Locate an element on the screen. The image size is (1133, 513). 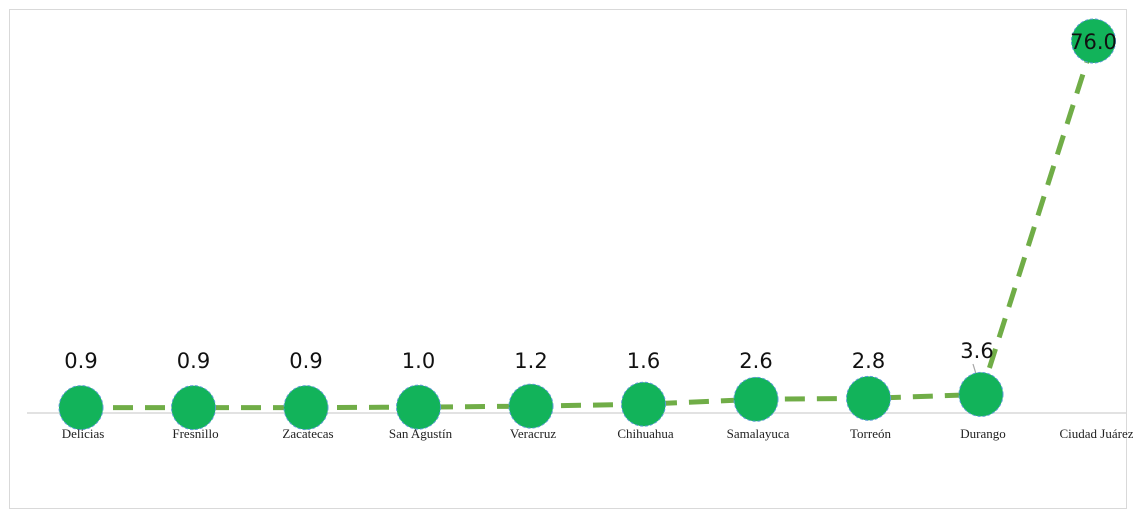
category-label: Durango is located at coordinates (983, 433).